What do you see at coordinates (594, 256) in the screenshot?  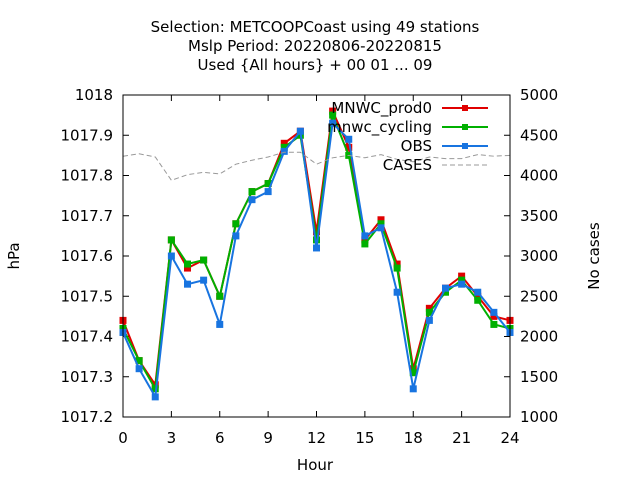 I see `y2-axis-title: No cases` at bounding box center [594, 256].